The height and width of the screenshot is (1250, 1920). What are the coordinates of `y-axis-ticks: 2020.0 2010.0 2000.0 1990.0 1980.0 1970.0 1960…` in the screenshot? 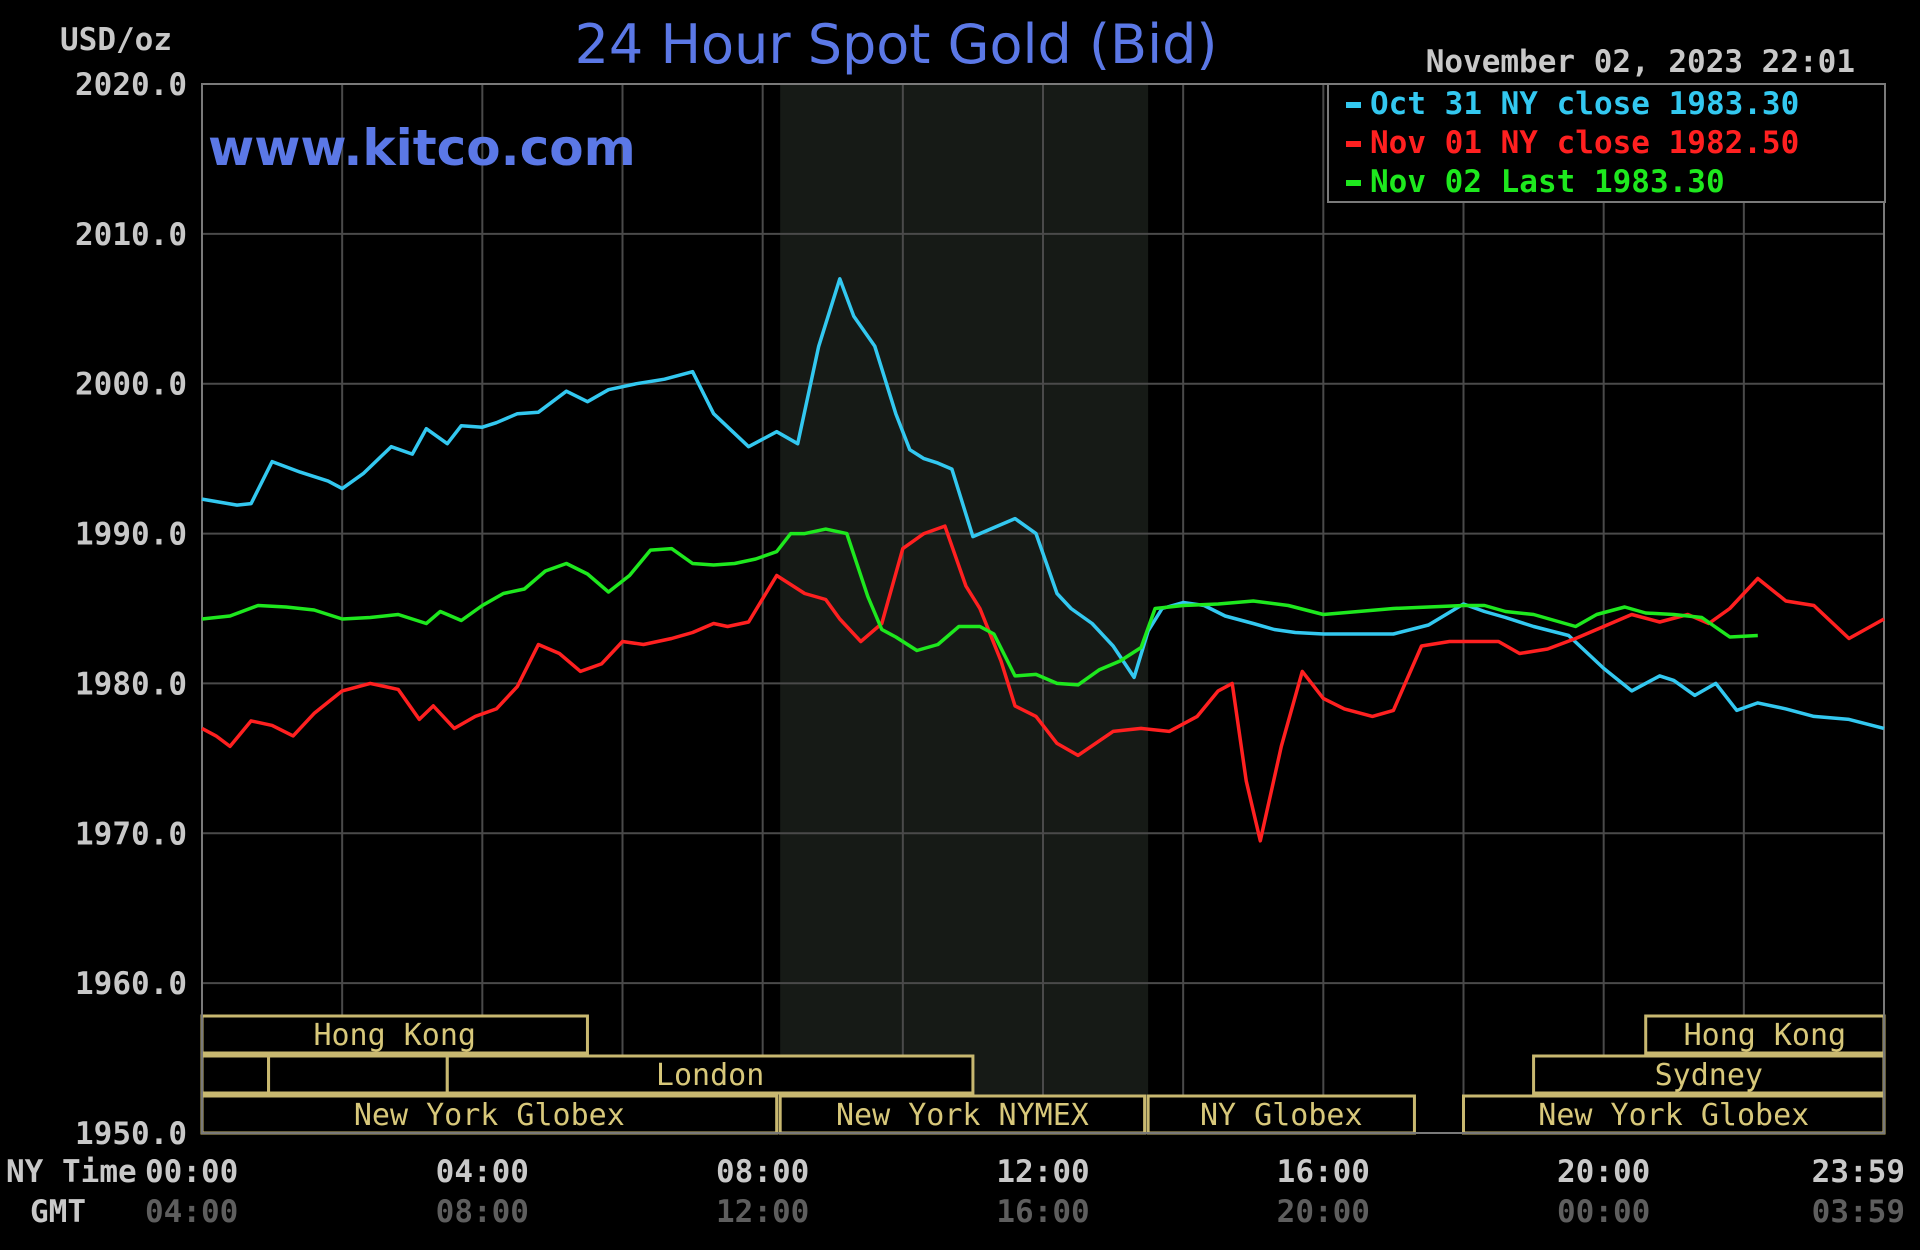 It's located at (131, 609).